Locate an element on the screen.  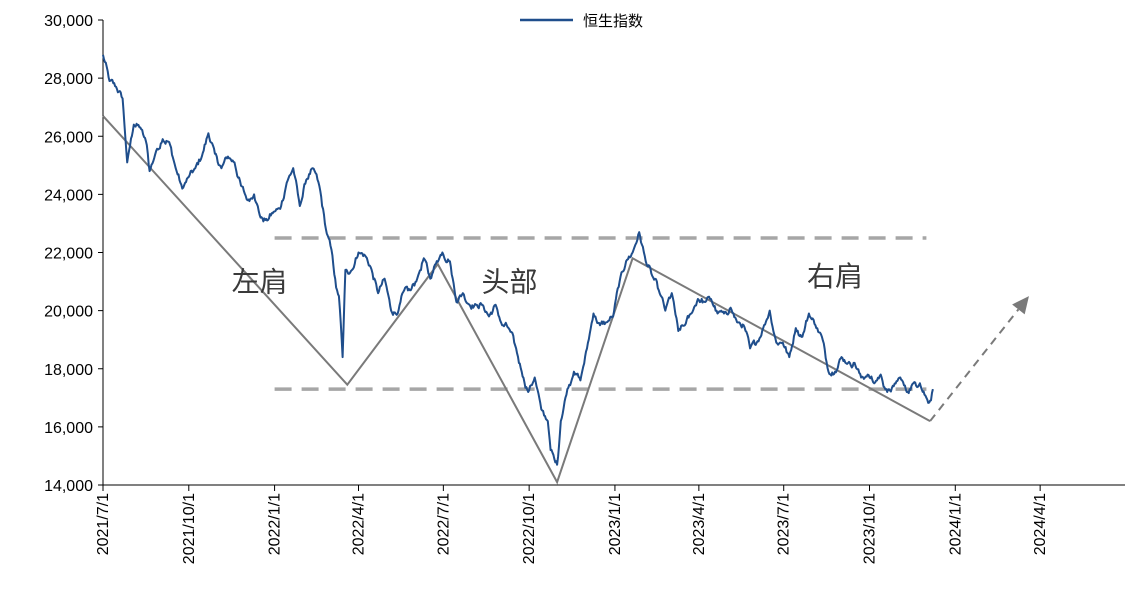
projection-line is located at coordinates (974, 365).